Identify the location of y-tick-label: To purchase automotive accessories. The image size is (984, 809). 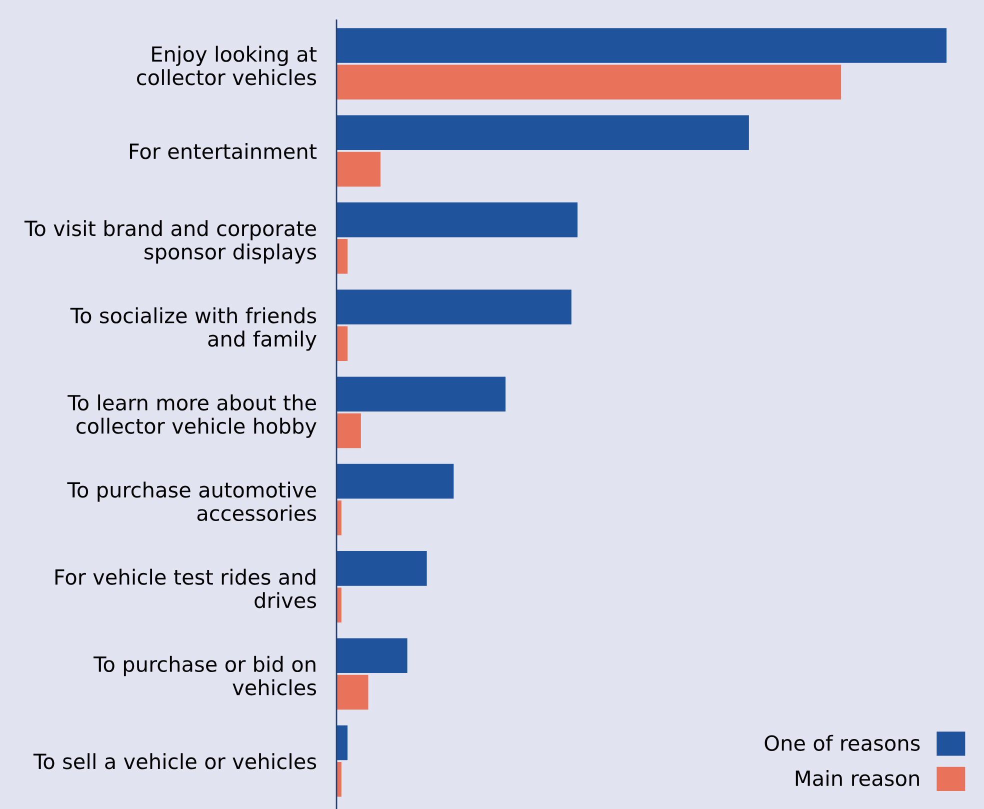
(191, 502).